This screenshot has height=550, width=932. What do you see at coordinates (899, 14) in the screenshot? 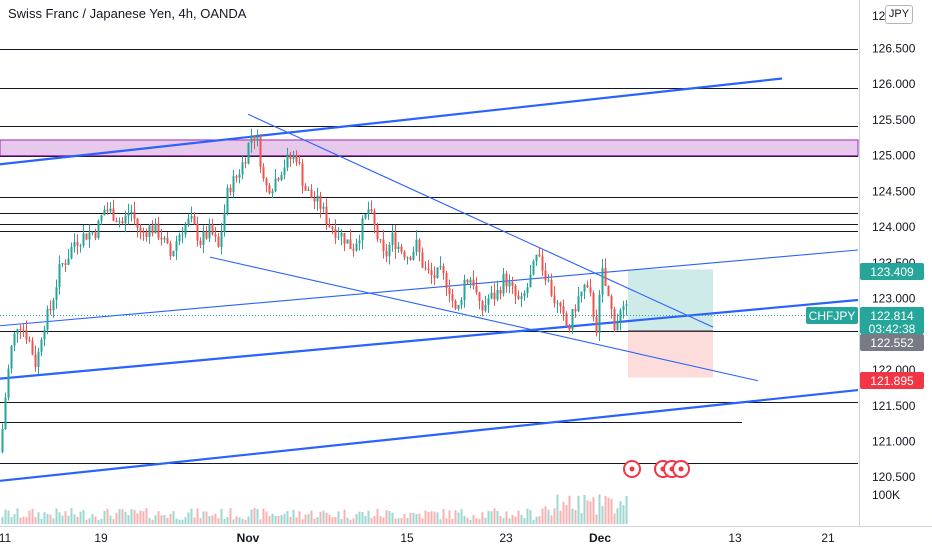
I see `currency-badge: JPY` at bounding box center [899, 14].